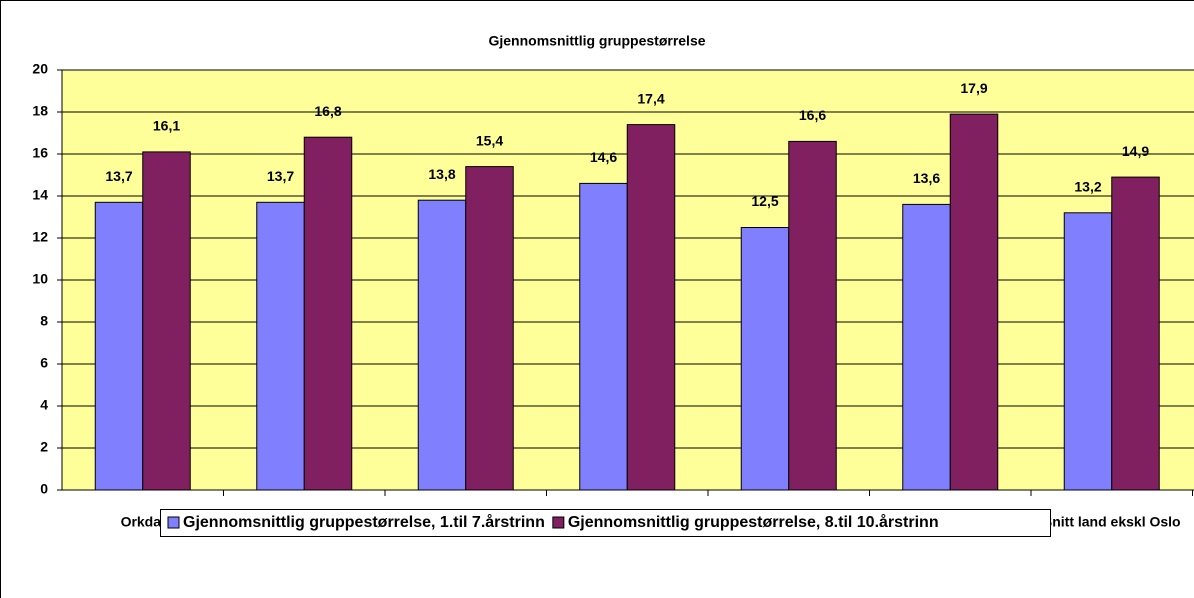 Image resolution: width=1194 pixels, height=598 pixels. Describe the element at coordinates (441, 174) in the screenshot. I see `value-label: 13,8` at that location.